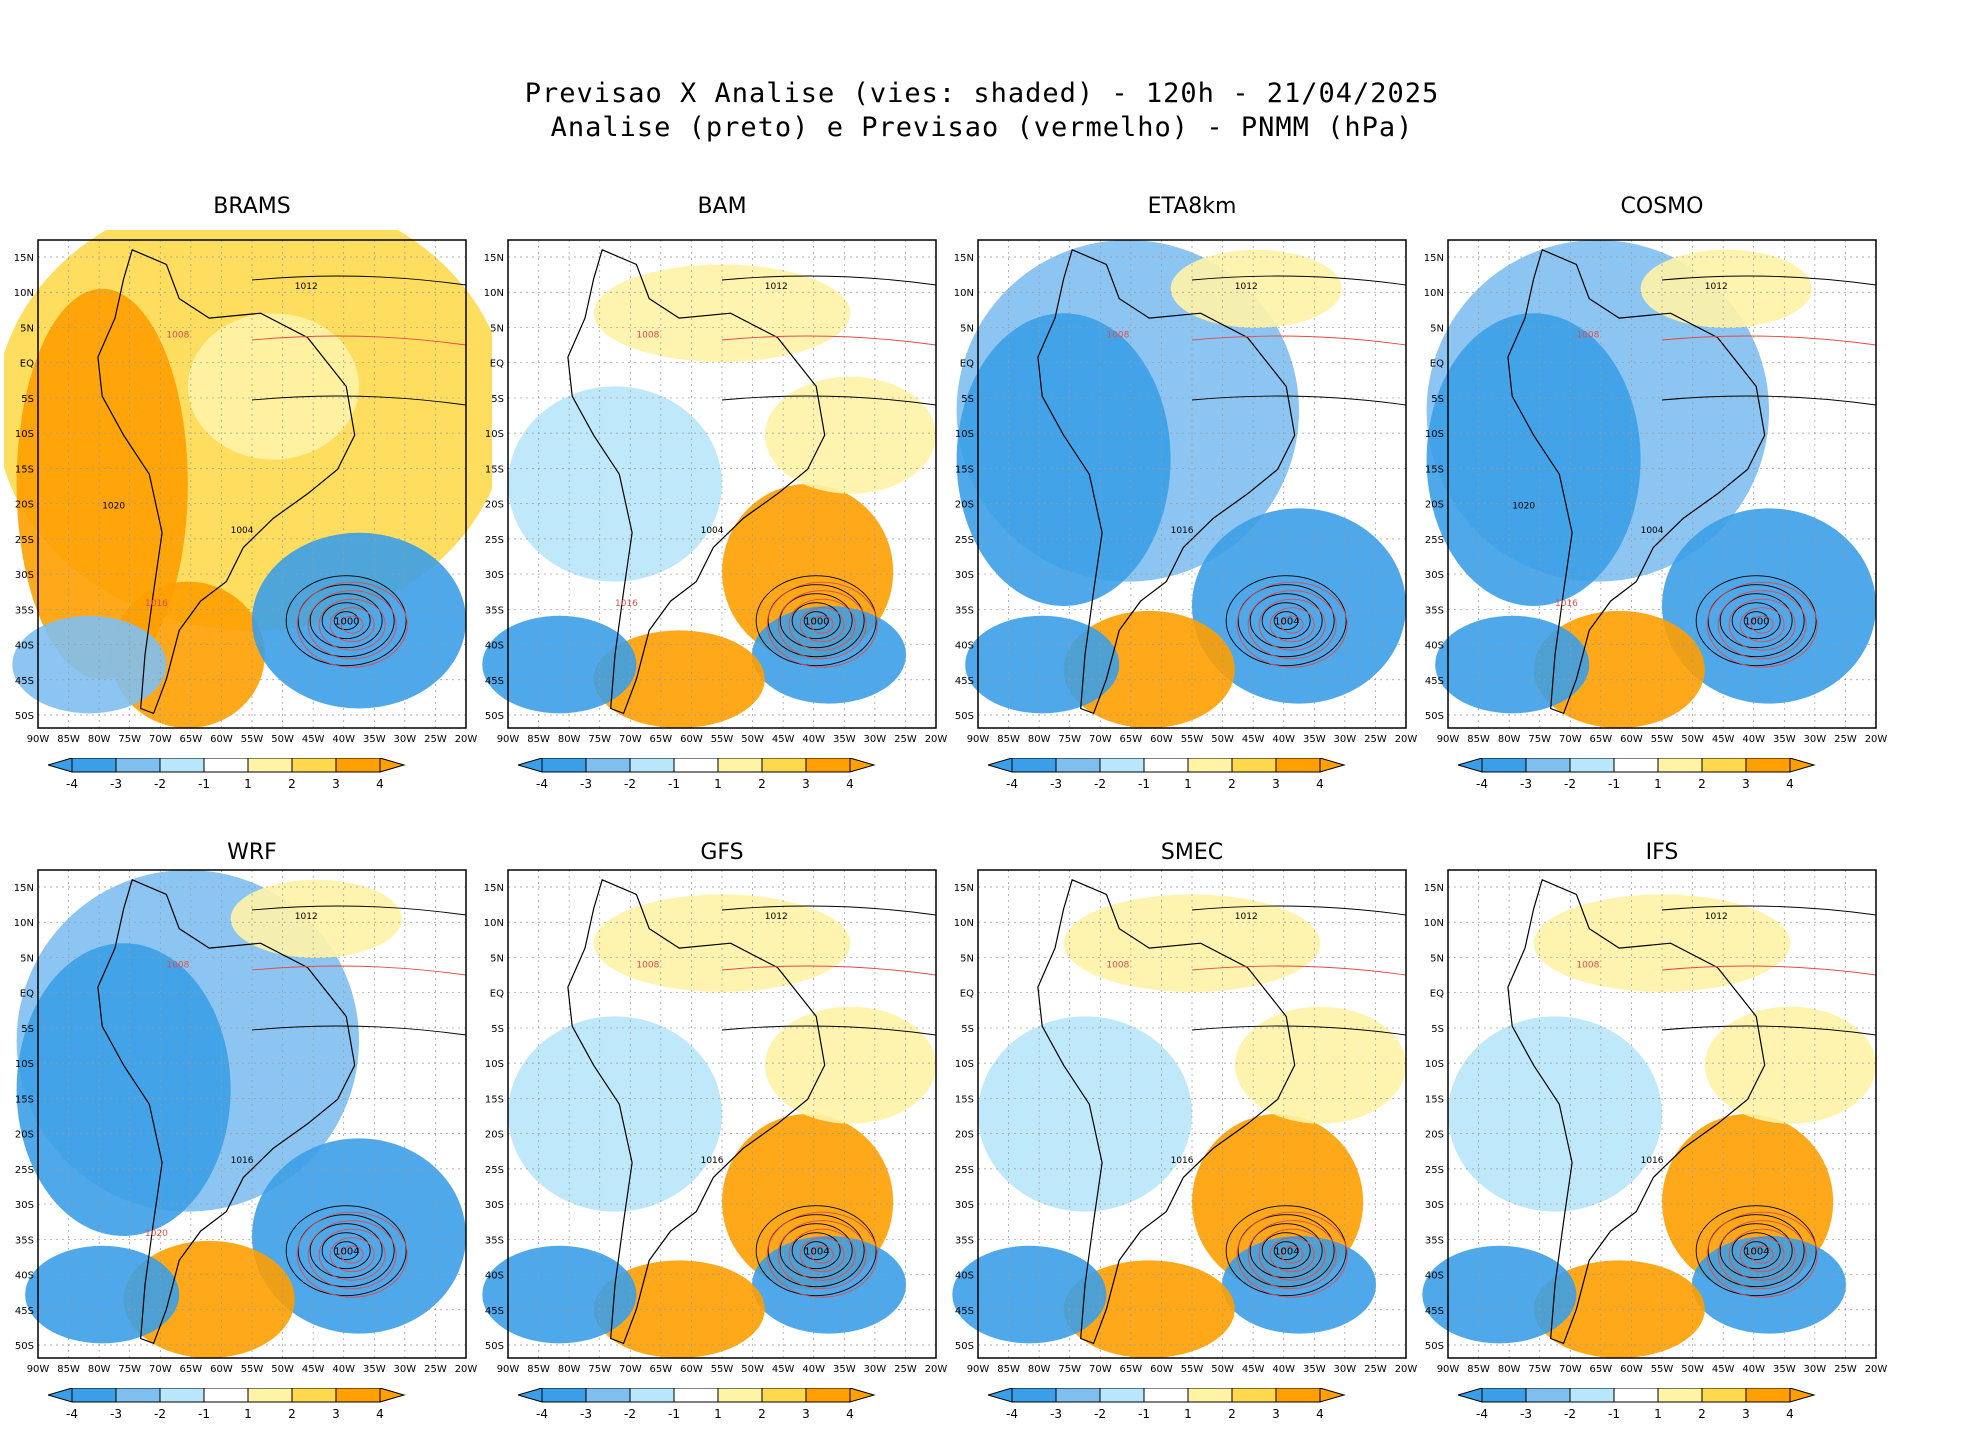 Image resolution: width=1964 pixels, height=1436 pixels. I want to click on lon-label: 35W, so click(374, 1369).